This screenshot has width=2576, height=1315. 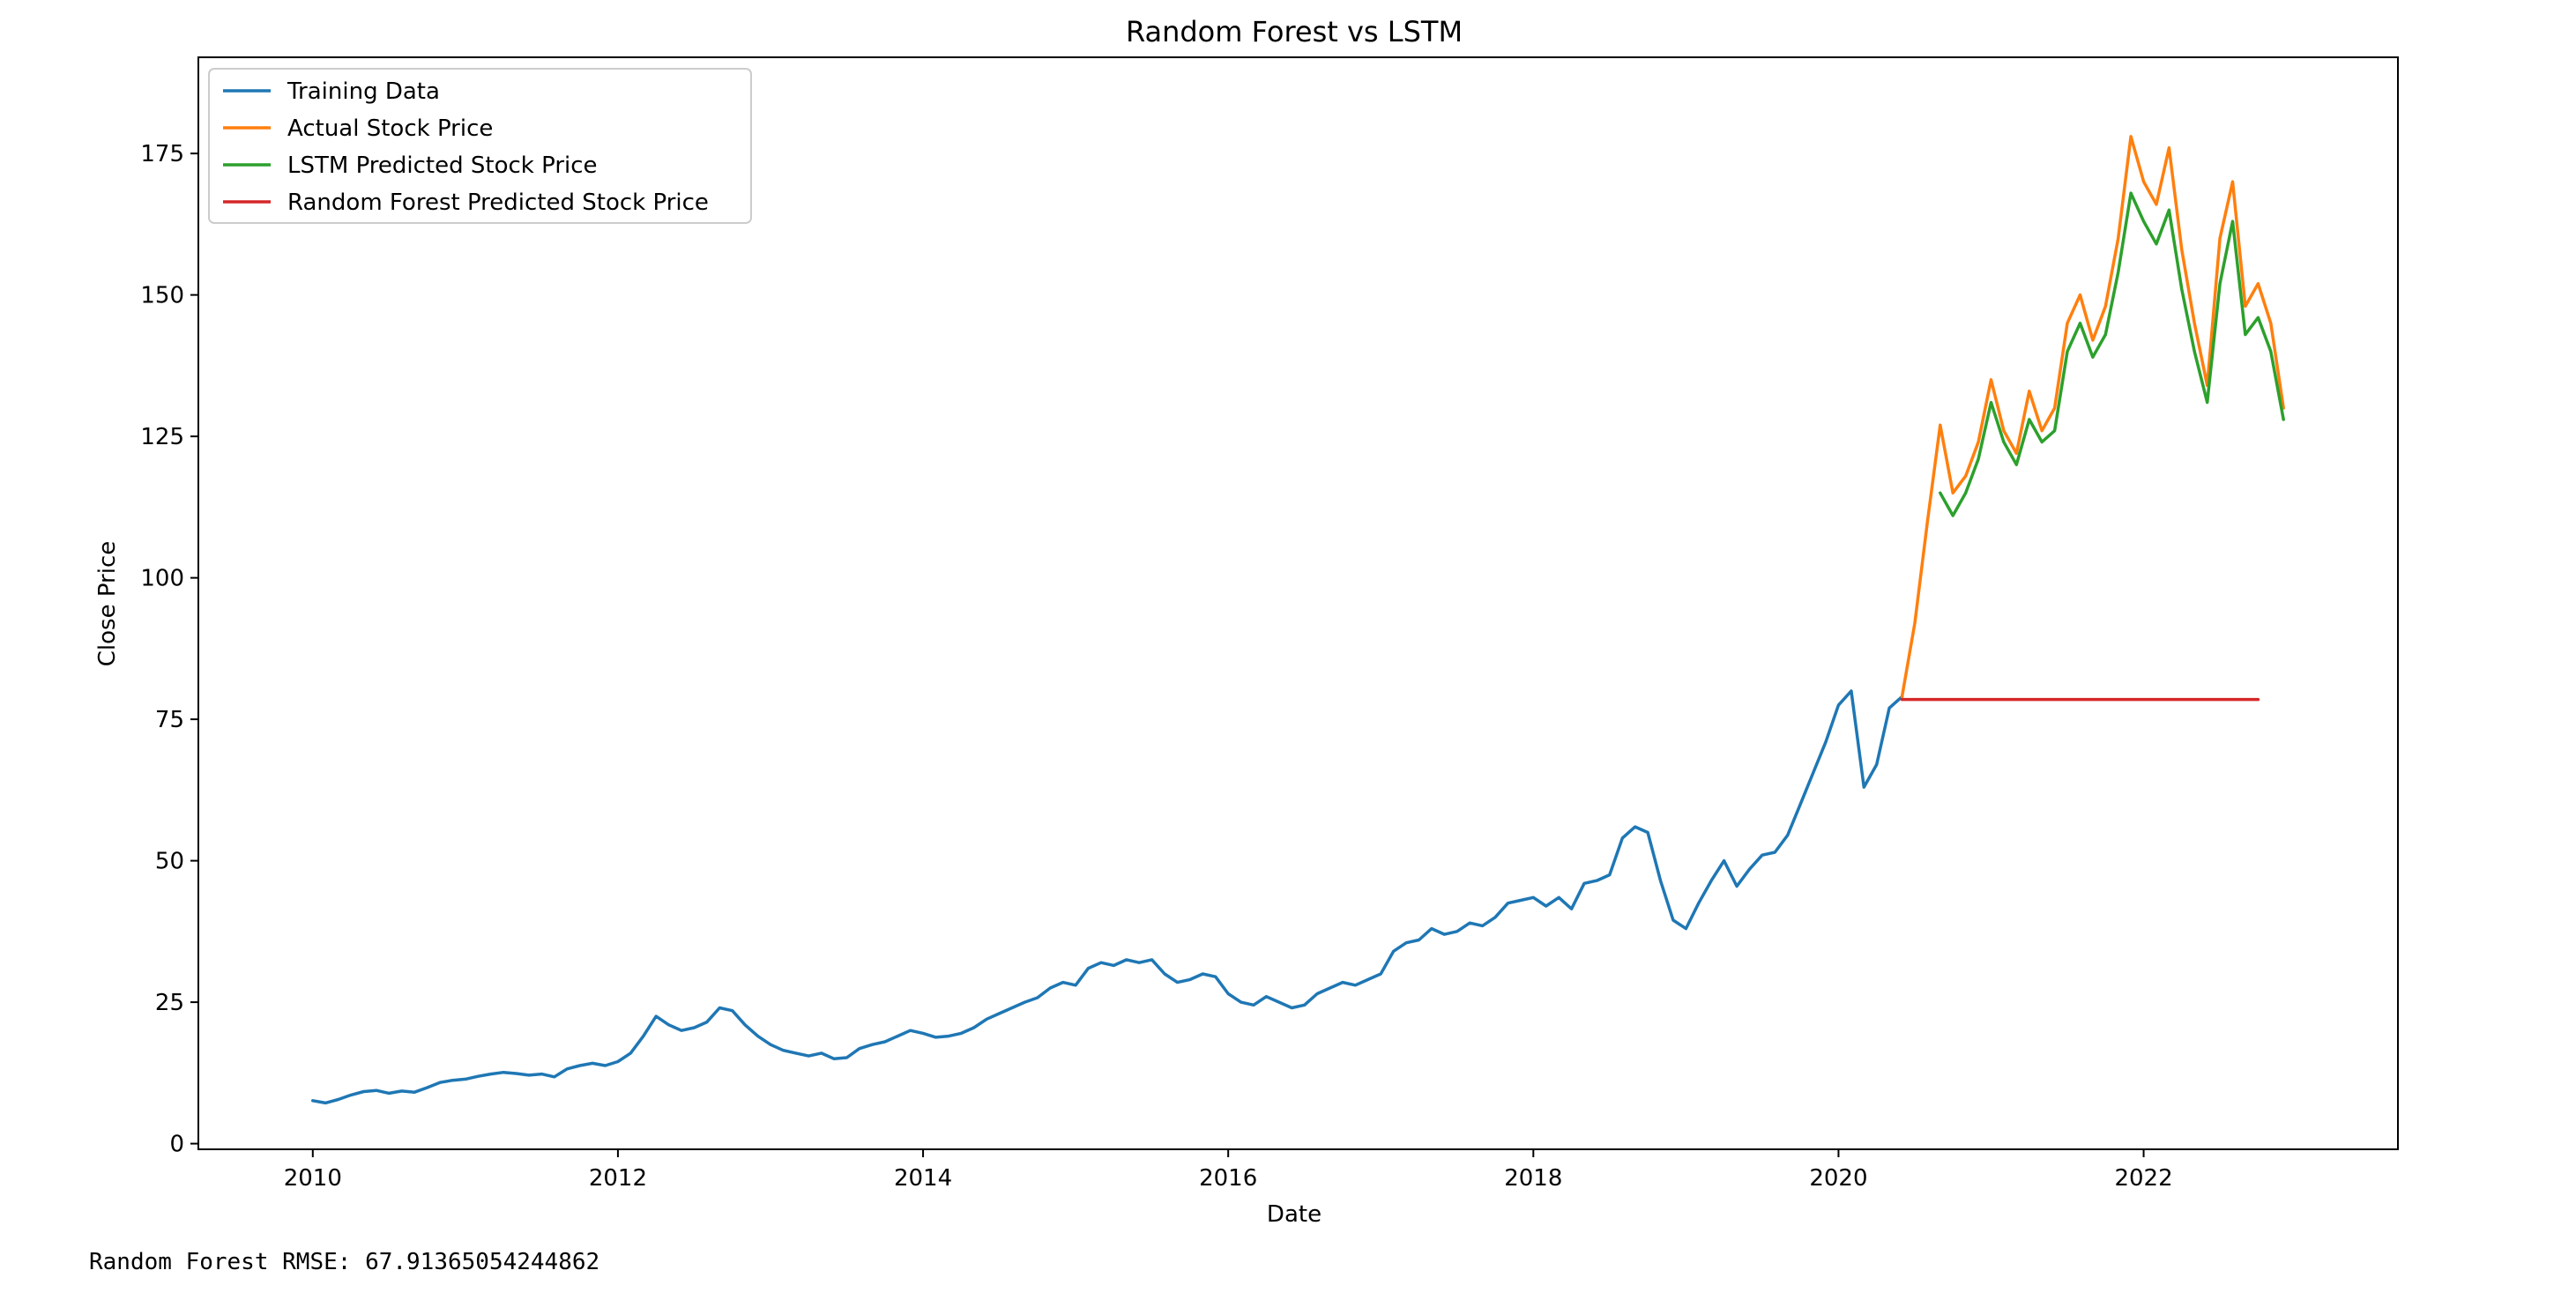 I want to click on x-tick-label: 2012, so click(x=618, y=1178).